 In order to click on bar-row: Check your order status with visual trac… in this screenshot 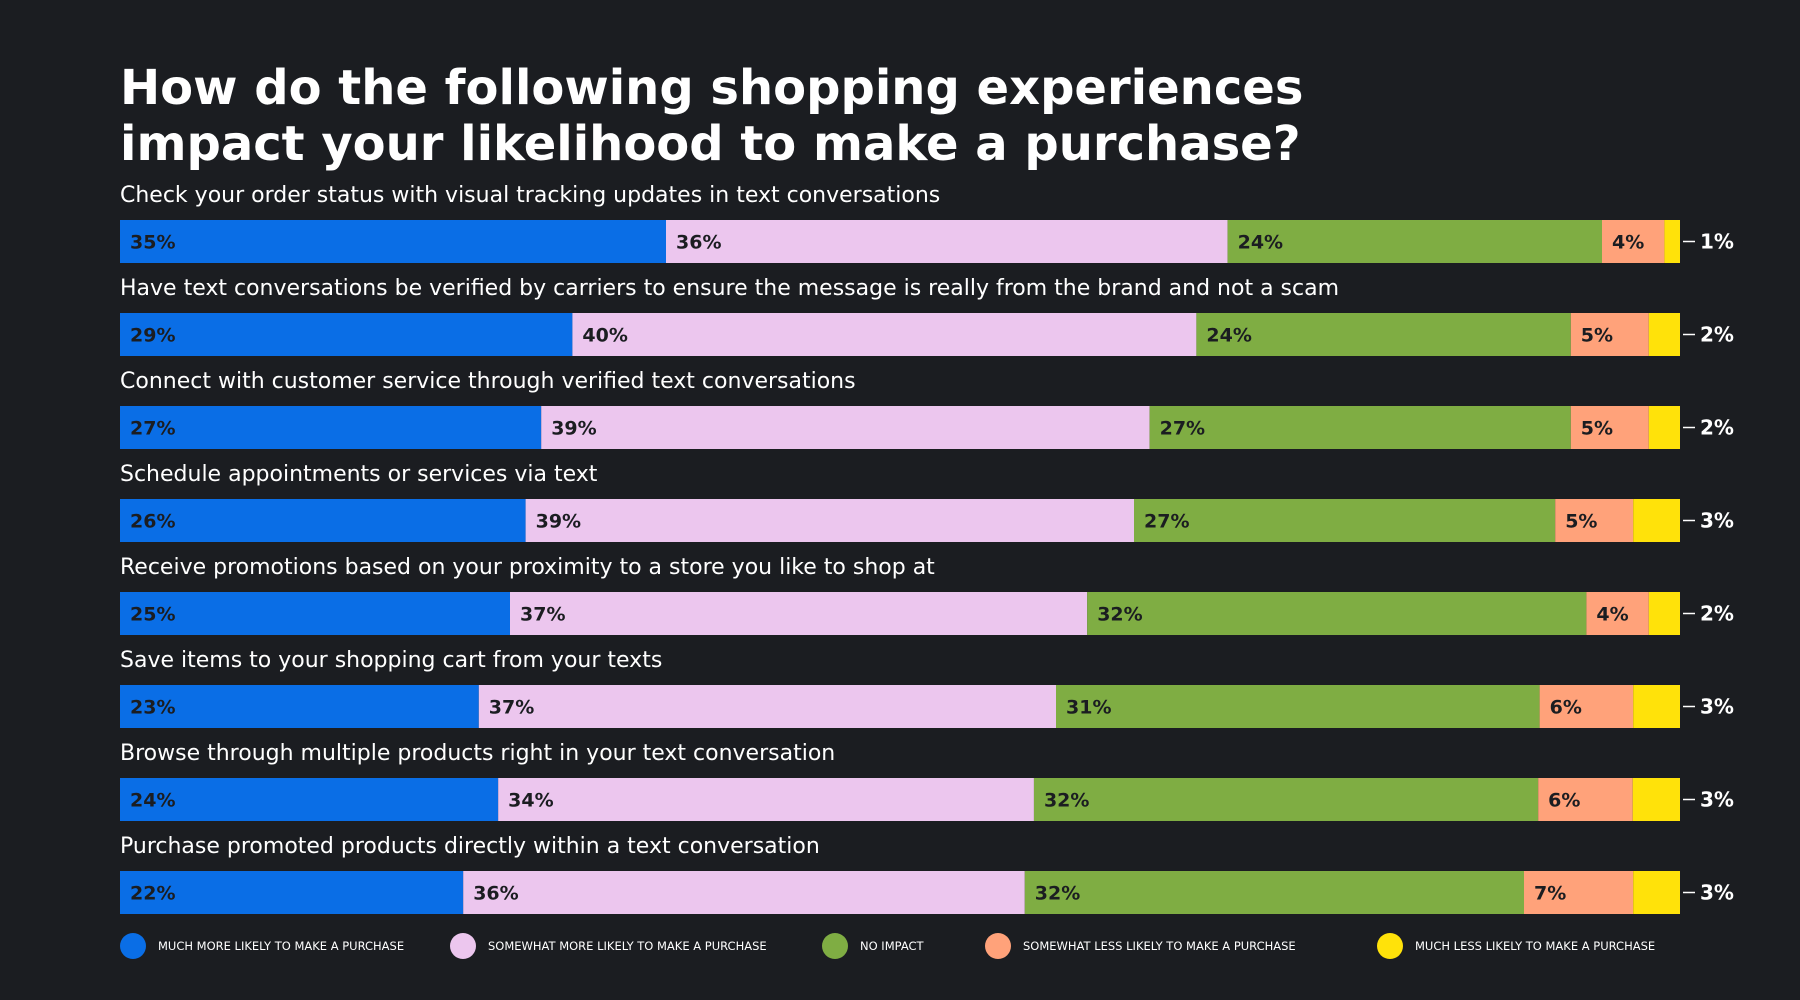, I will do `click(927, 223)`.